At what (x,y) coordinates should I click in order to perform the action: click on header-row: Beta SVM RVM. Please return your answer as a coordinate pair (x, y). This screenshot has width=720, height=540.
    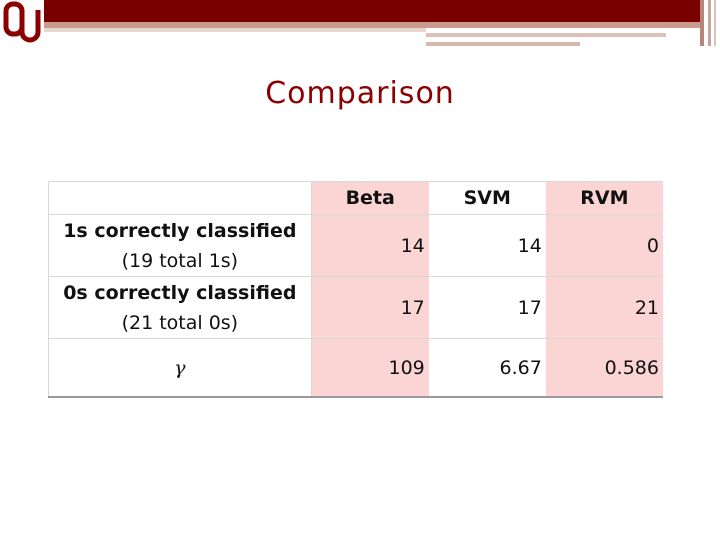
    Looking at the image, I should click on (355, 198).